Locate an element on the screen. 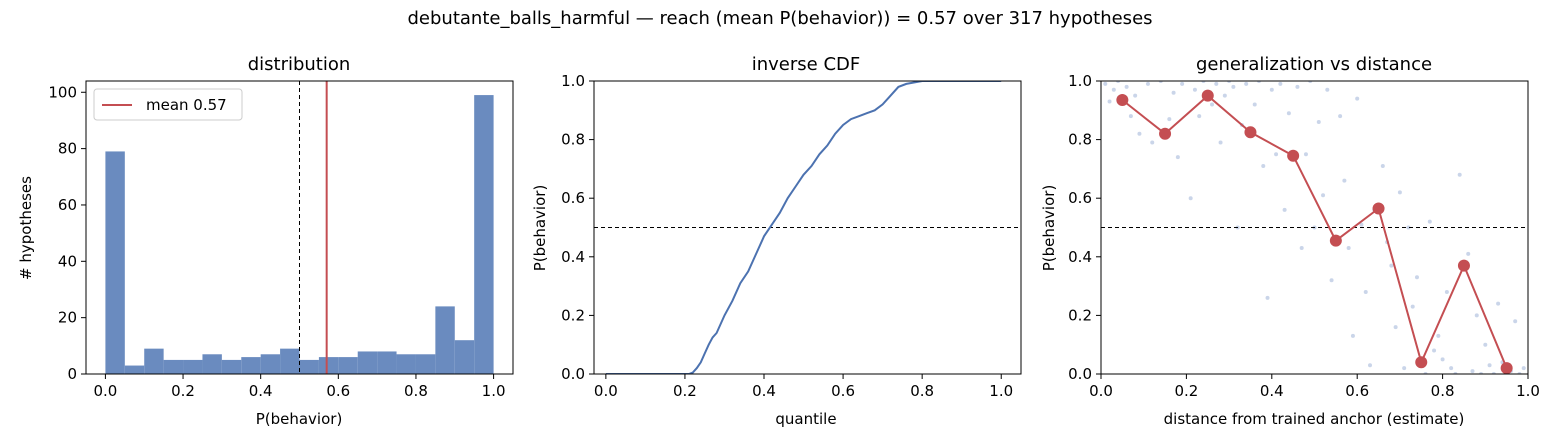 The width and height of the screenshot is (1560, 444). generalization-xlabel: distance from trained anchor (estimate) is located at coordinates (1314, 419).